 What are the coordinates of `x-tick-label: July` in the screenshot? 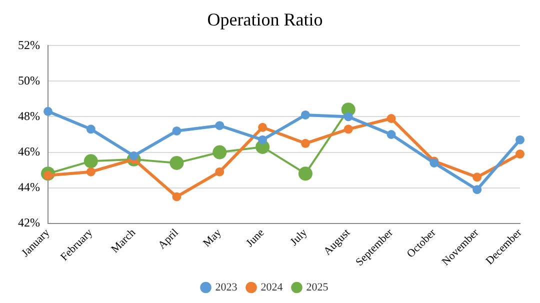 It's located at (299, 237).